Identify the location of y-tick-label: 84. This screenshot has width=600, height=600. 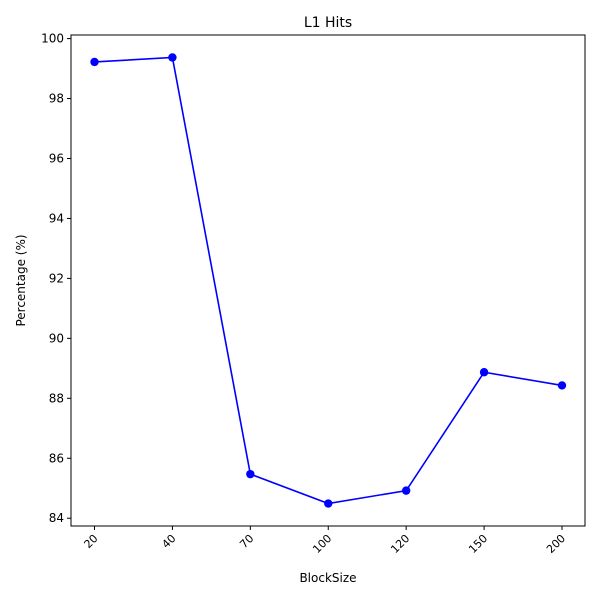
(56, 518).